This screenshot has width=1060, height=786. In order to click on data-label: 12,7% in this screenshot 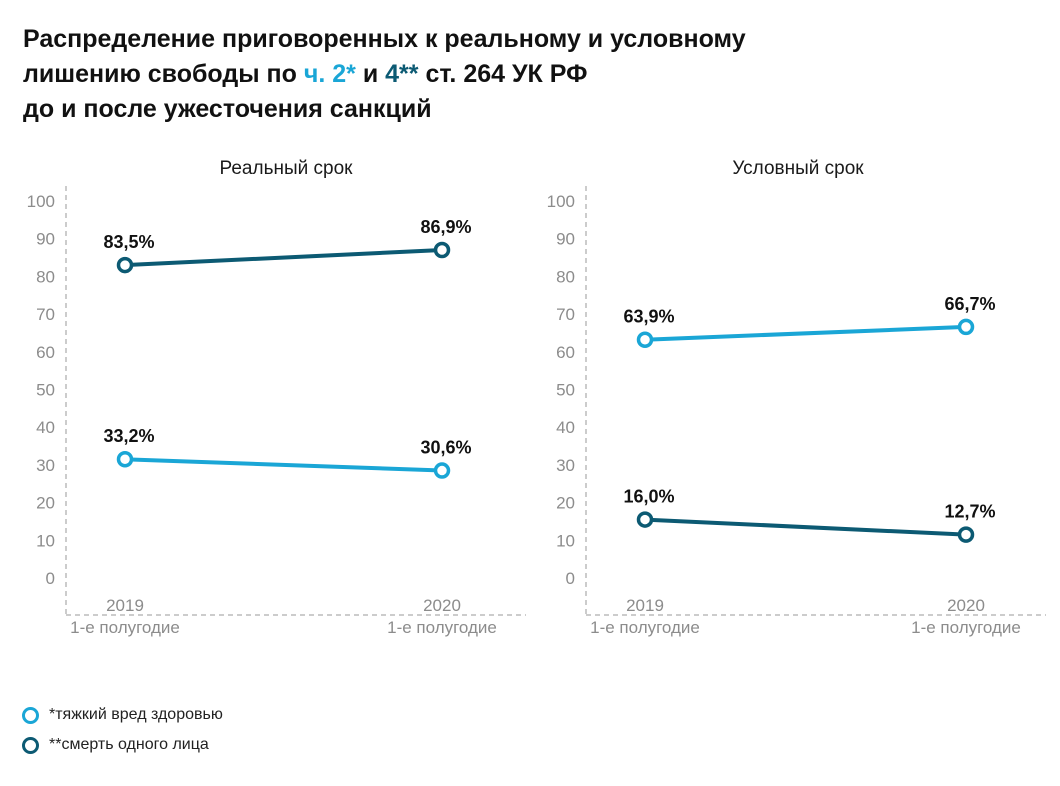, I will do `click(969, 512)`.